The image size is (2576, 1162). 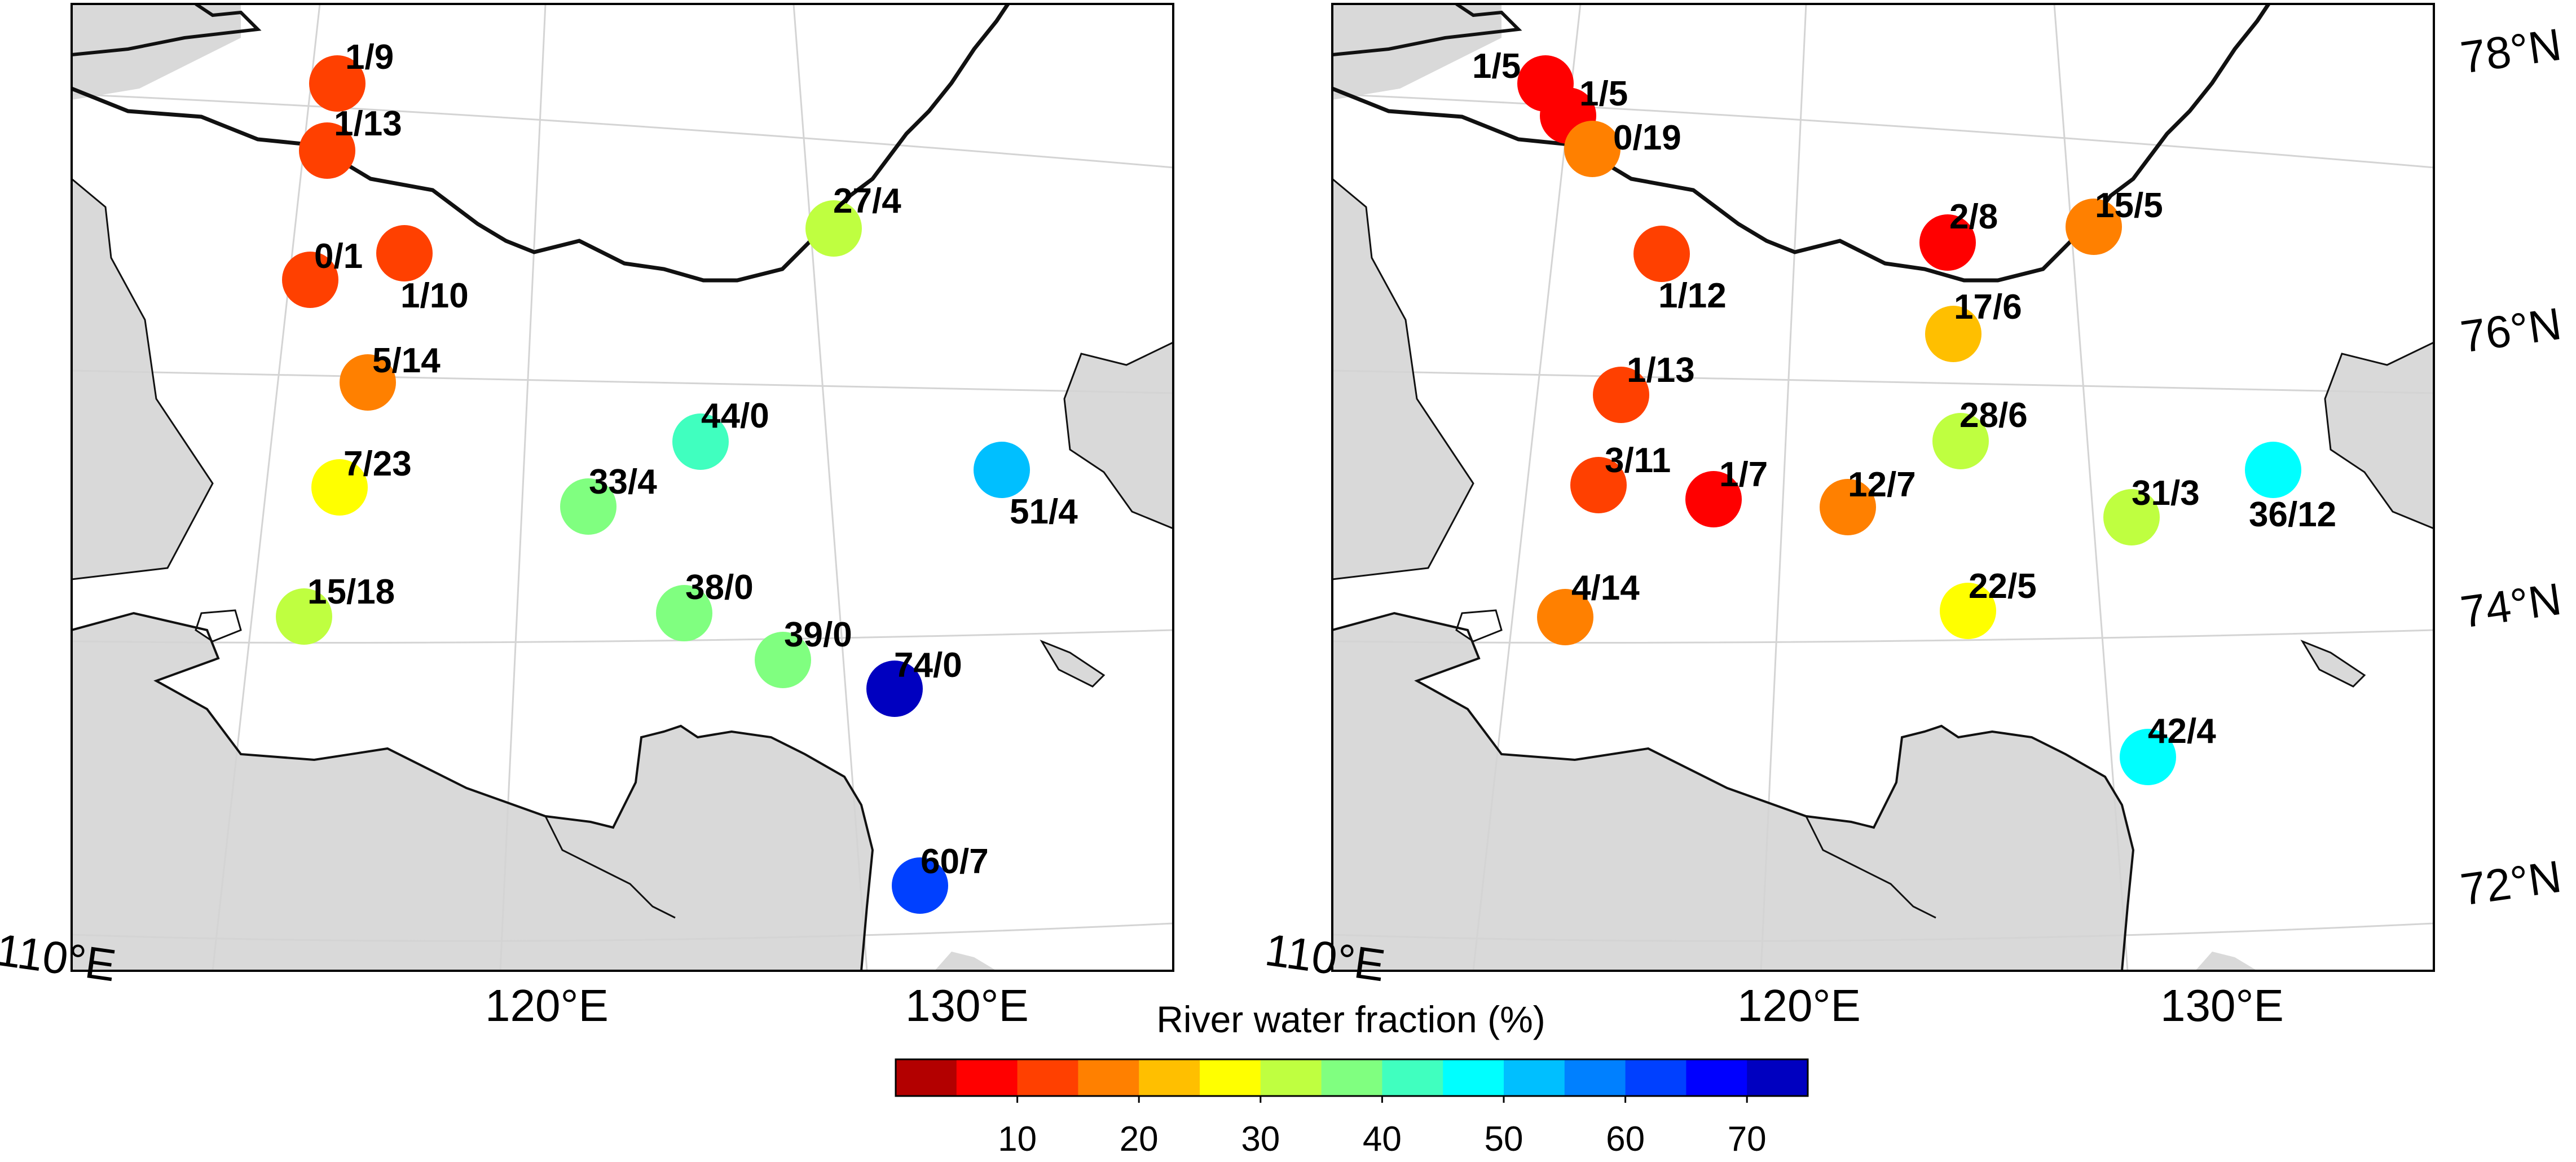 What do you see at coordinates (369, 57) in the screenshot?
I see `station-label: 1/9` at bounding box center [369, 57].